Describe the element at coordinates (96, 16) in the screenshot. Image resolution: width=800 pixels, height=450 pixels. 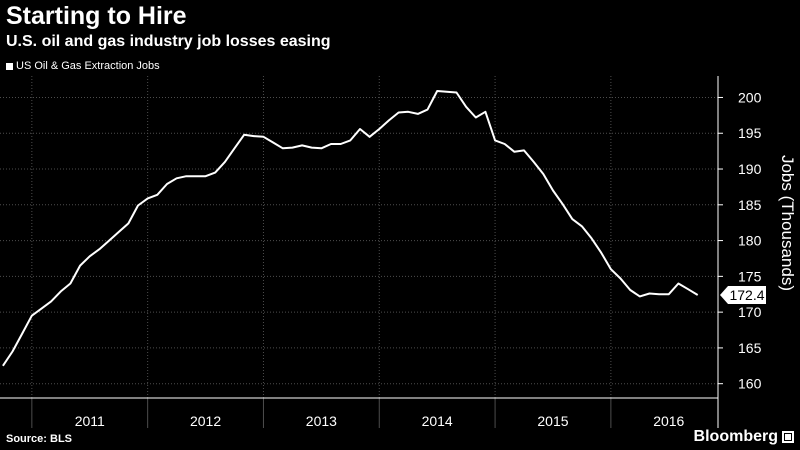
I see `chart-title: Starting to Hire` at that location.